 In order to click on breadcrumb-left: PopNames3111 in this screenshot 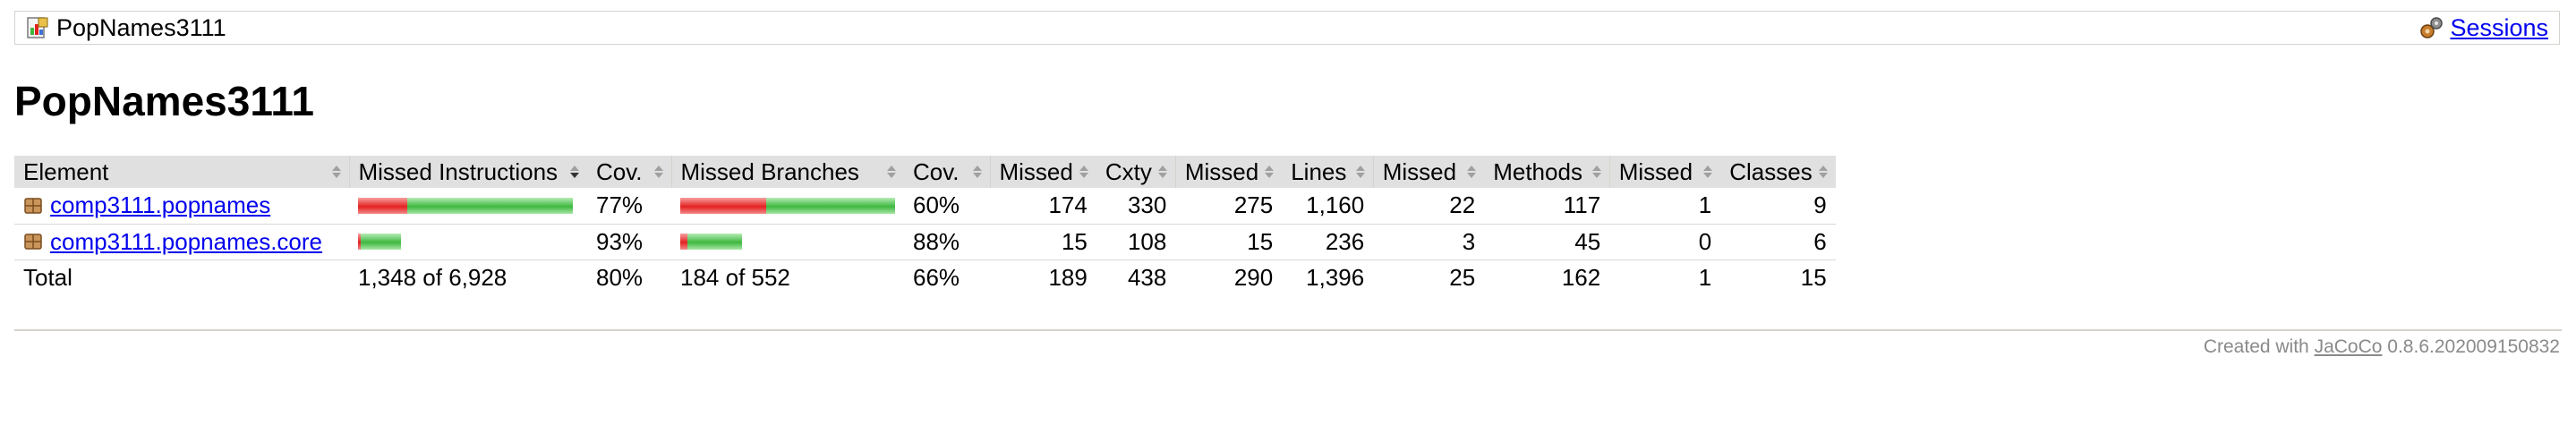, I will do `click(126, 28)`.